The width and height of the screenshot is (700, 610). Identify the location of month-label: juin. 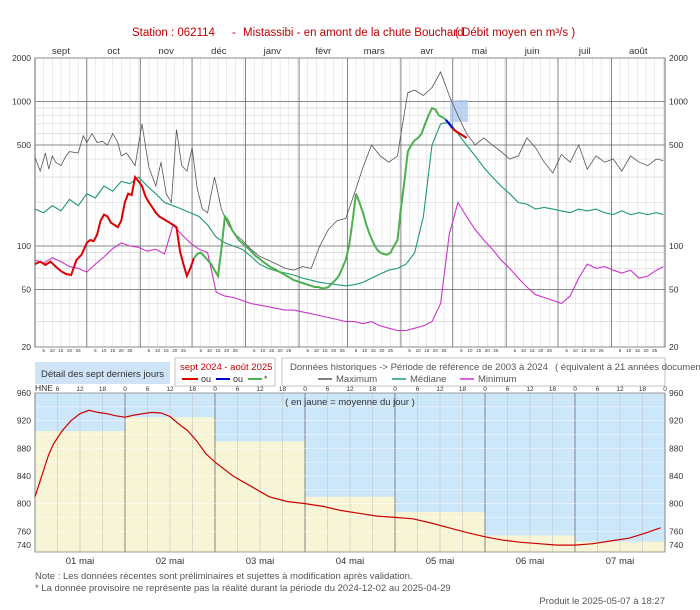
(532, 51).